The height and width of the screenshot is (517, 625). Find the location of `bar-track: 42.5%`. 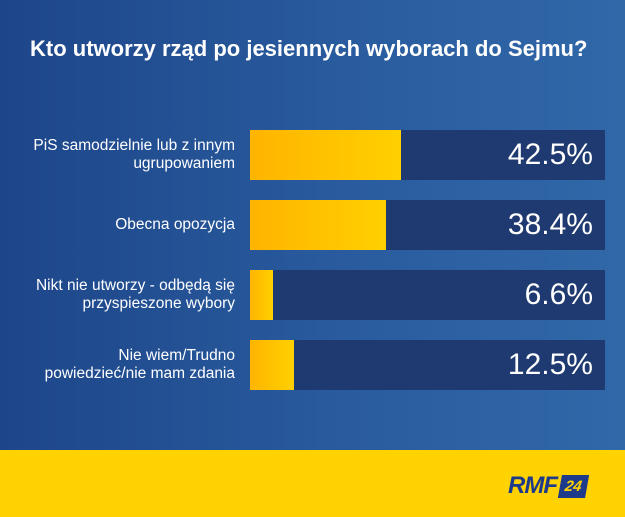

bar-track: 42.5% is located at coordinates (427, 155).